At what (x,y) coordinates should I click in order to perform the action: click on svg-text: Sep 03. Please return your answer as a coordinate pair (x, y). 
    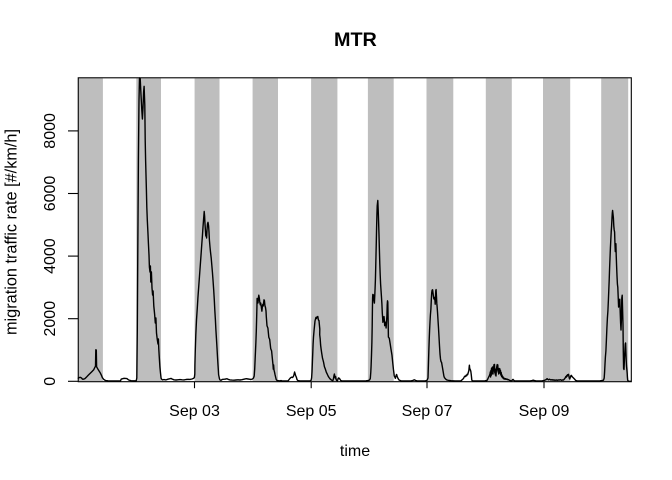
    Looking at the image, I should click on (194, 411).